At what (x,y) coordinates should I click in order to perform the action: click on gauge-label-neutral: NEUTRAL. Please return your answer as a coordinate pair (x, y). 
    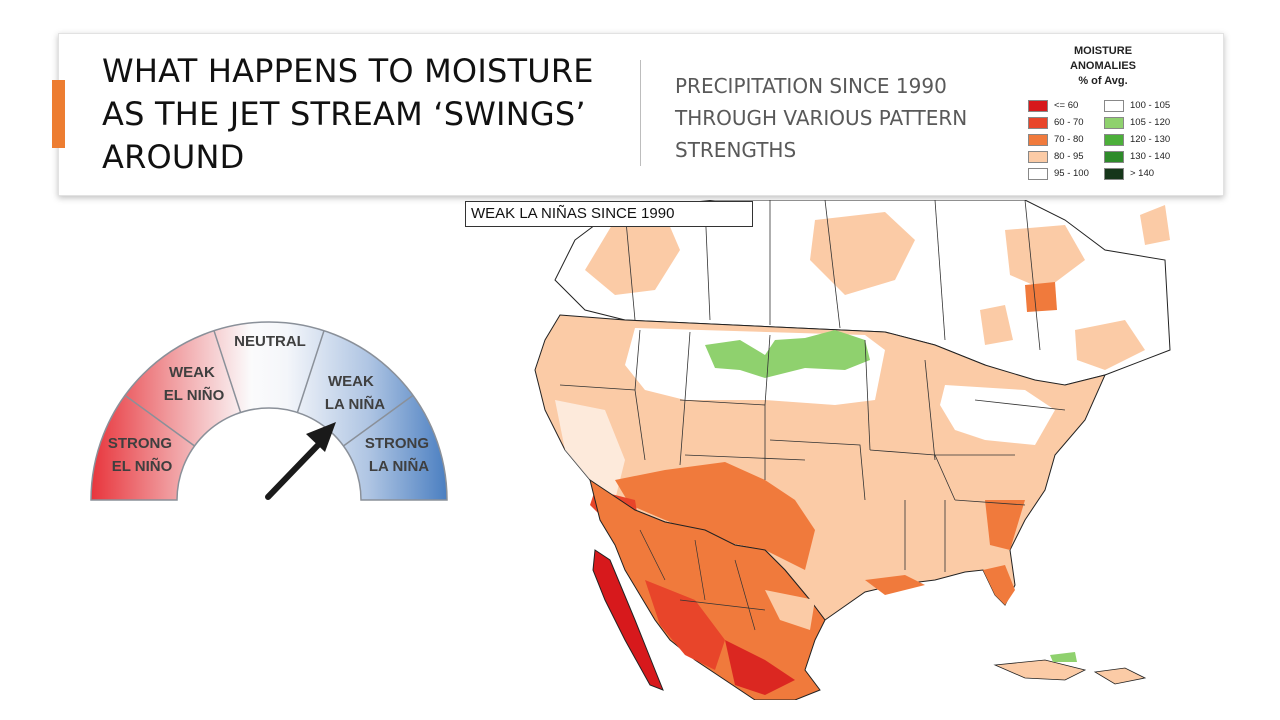
    Looking at the image, I should click on (270, 341).